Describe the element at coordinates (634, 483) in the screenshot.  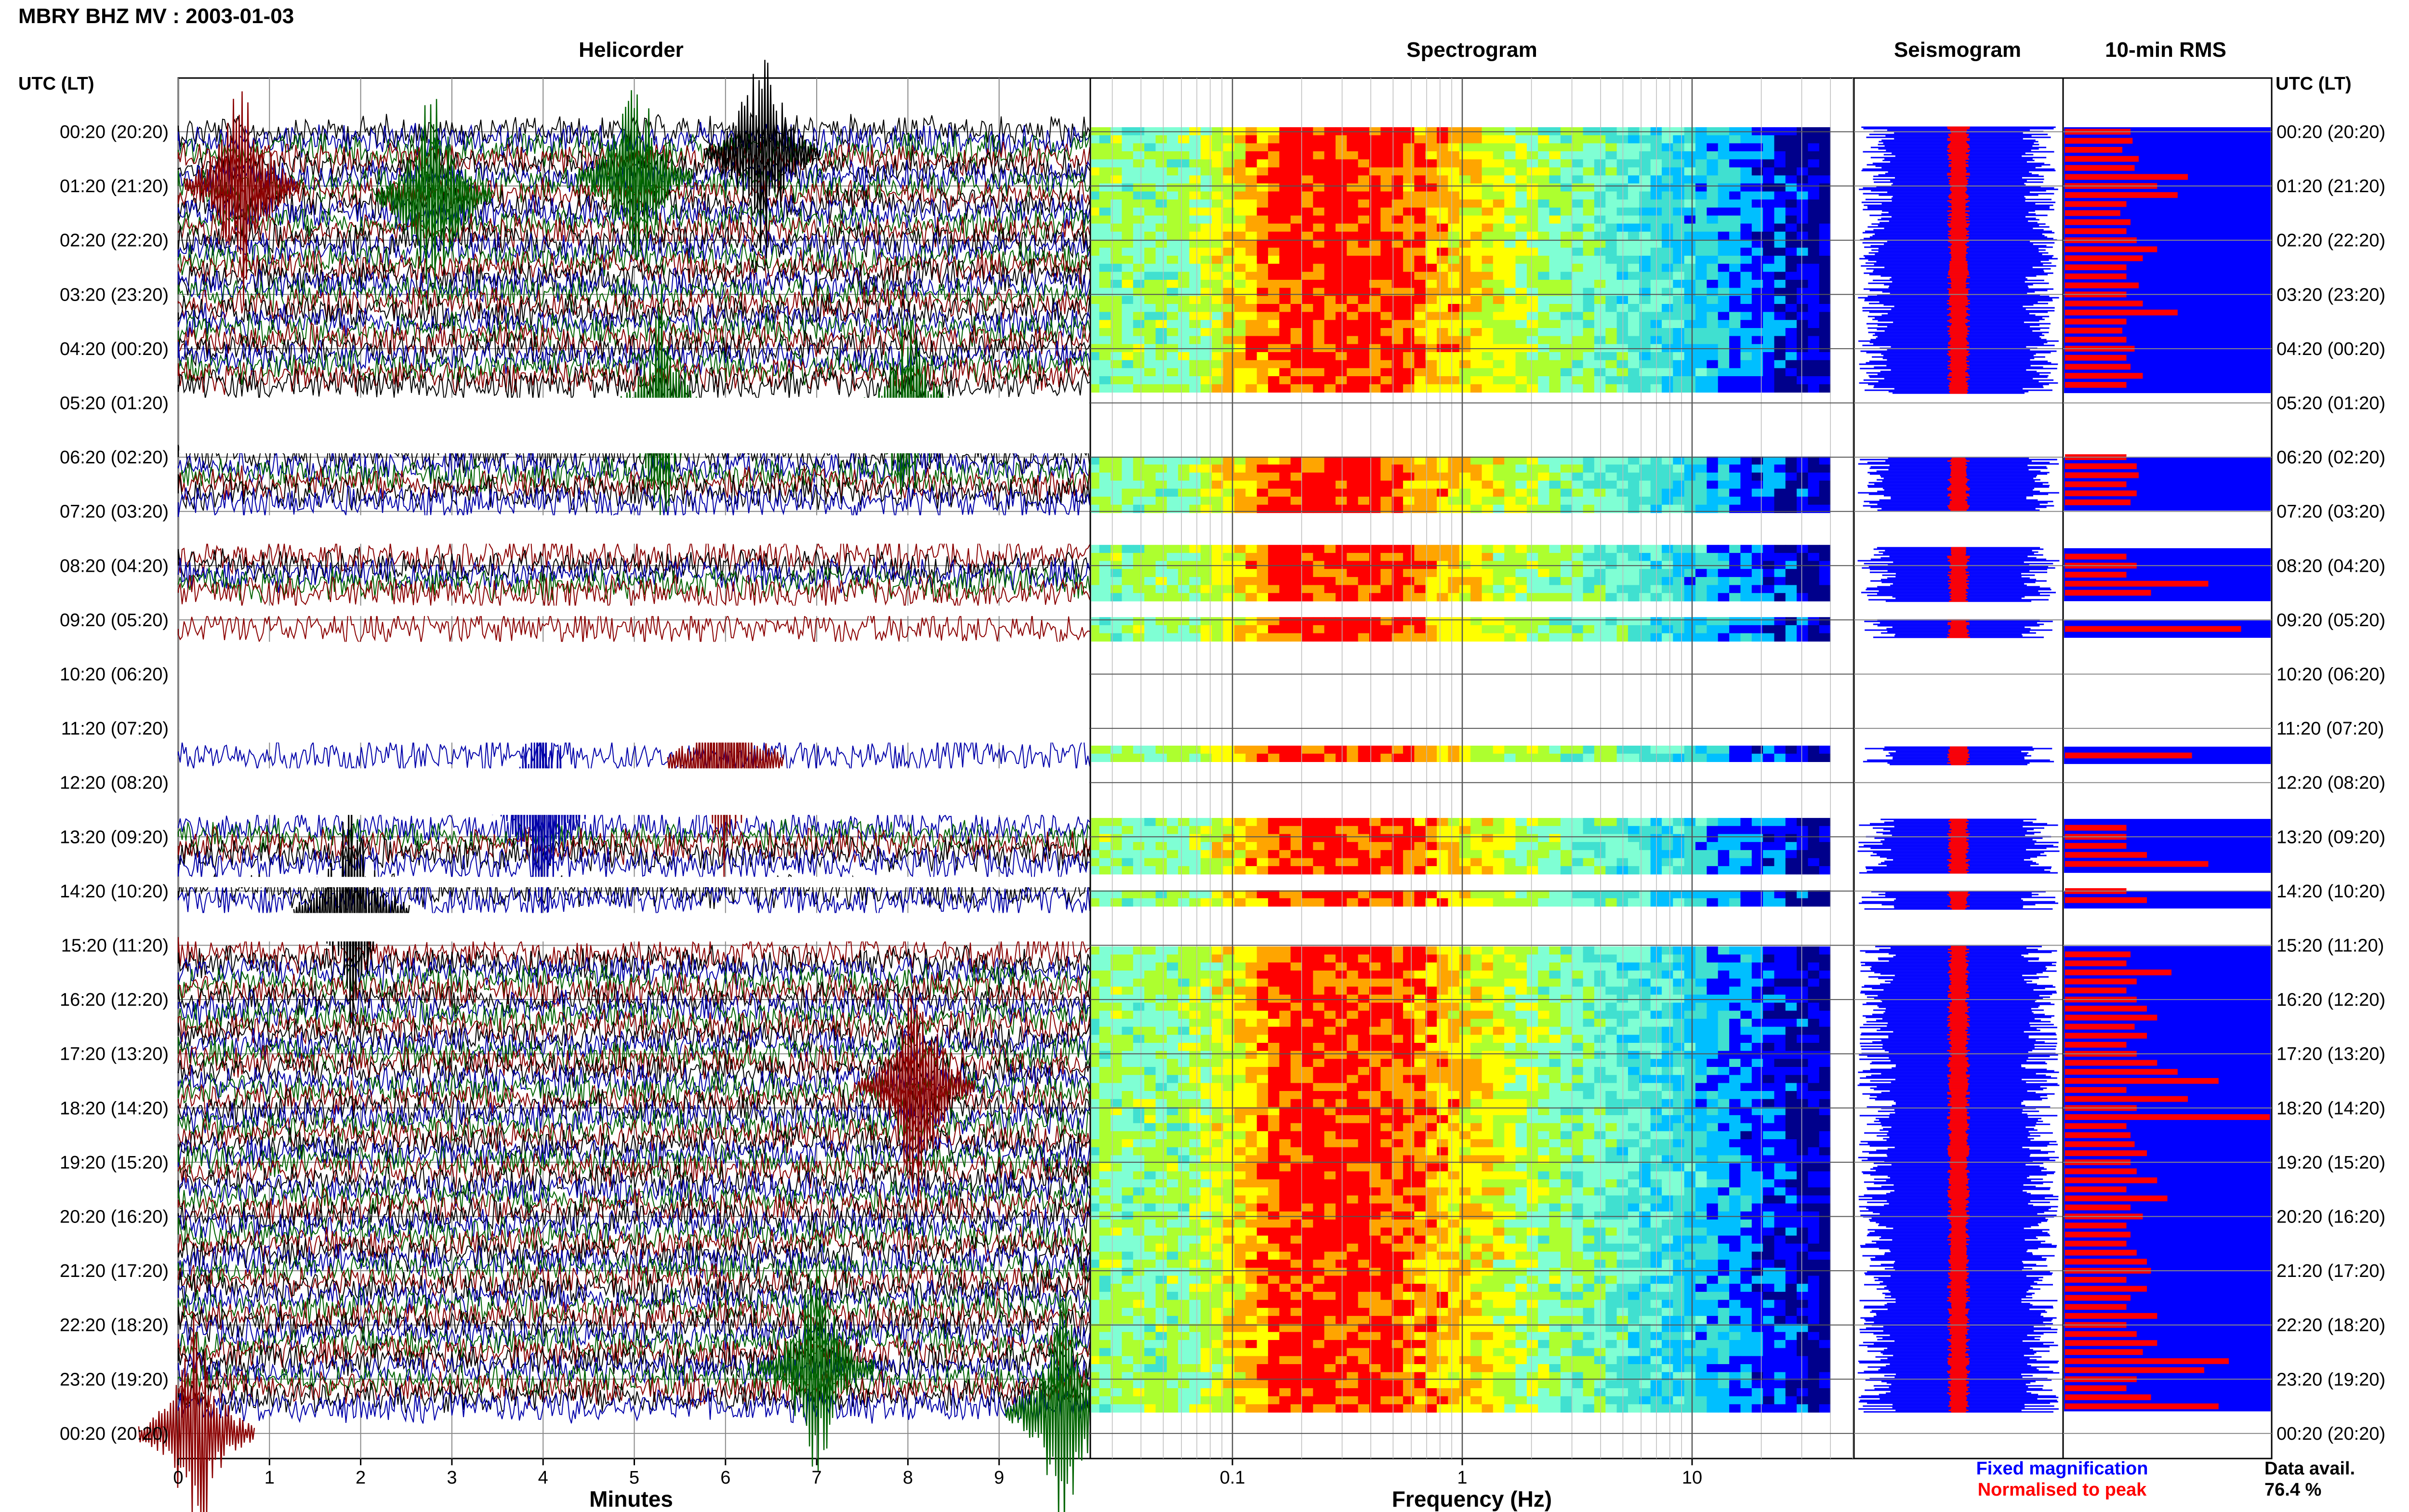
I see `helicorder-trace` at that location.